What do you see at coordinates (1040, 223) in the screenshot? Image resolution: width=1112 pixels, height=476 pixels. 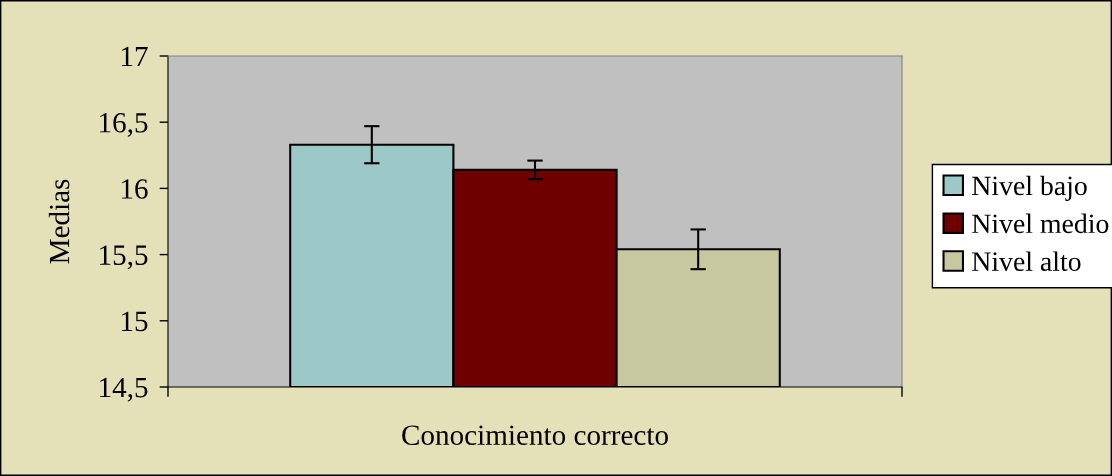 I see `legend-label: Nivel medio` at bounding box center [1040, 223].